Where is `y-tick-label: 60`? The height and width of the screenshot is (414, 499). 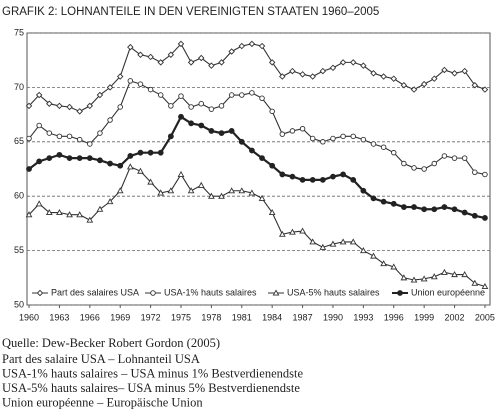 y-tick-label: 60 is located at coordinates (19, 196).